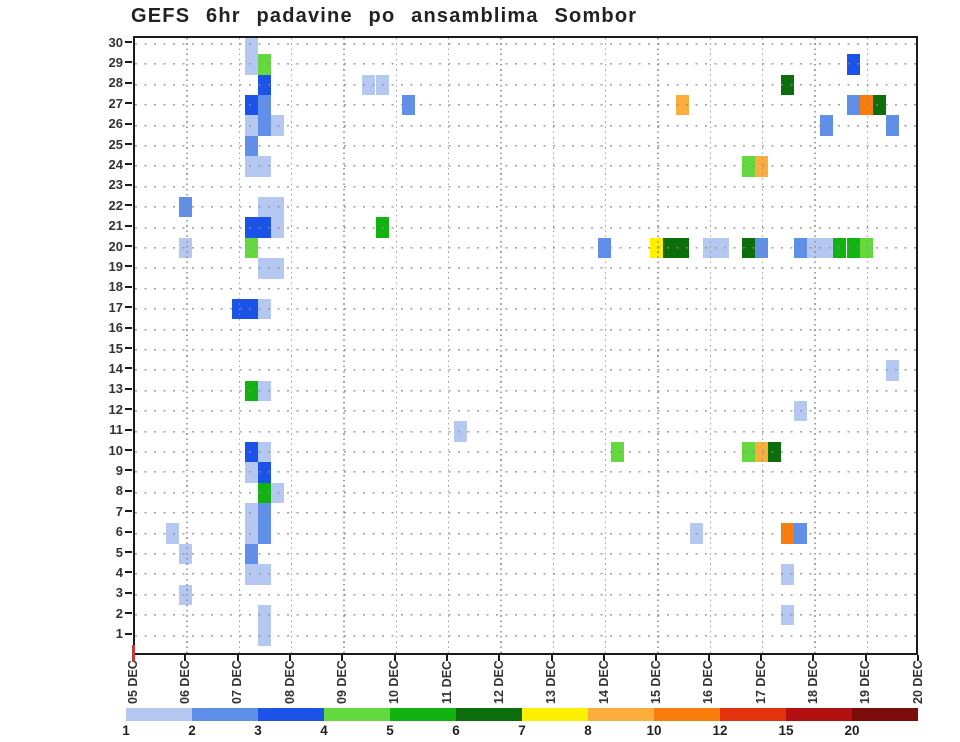  What do you see at coordinates (115, 450) in the screenshot?
I see `y-tick-label: 10` at bounding box center [115, 450].